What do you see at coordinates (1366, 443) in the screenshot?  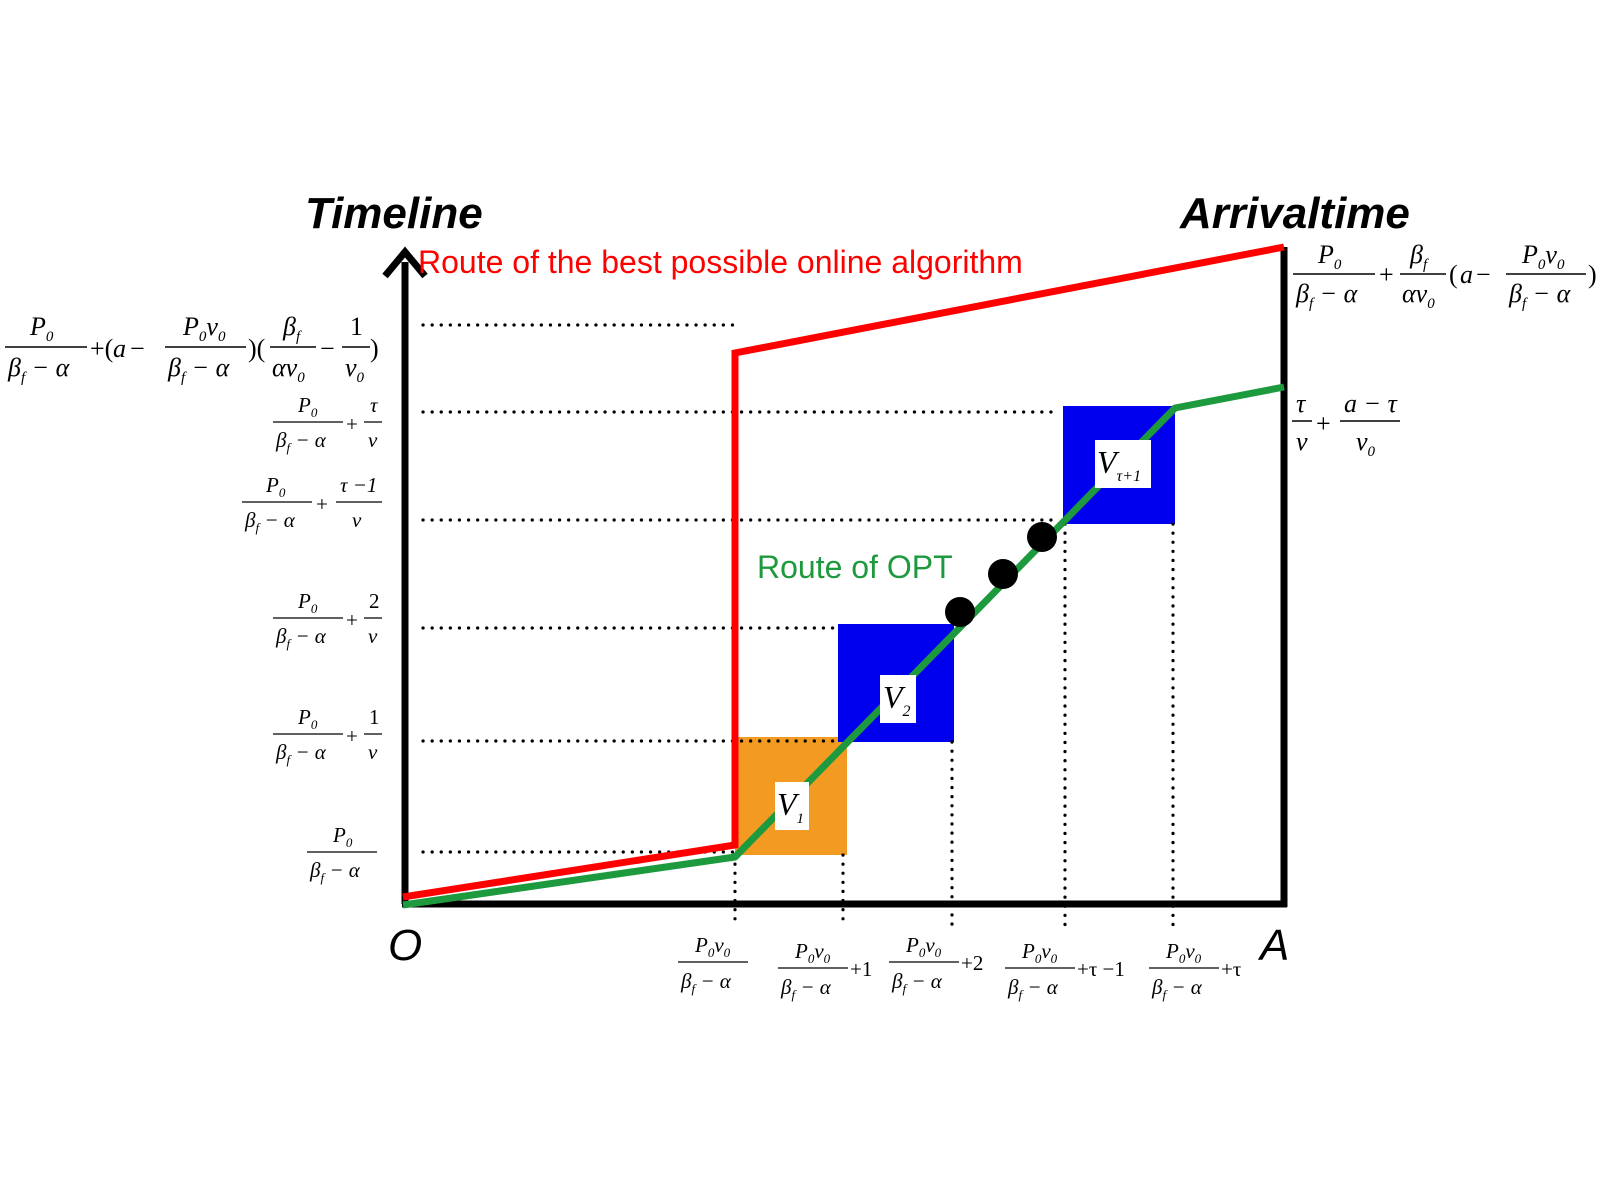 I see `r-opt-f2-den: v0` at bounding box center [1366, 443].